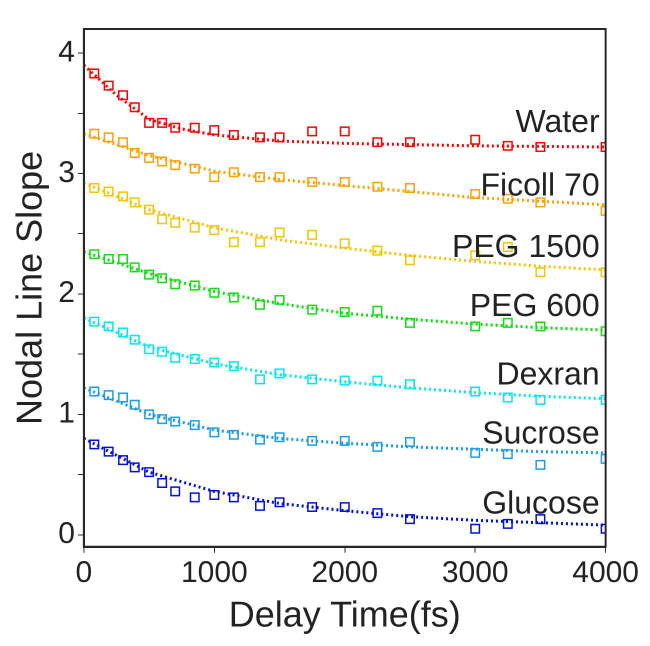 The width and height of the screenshot is (650, 646). I want to click on series-label: Glucose, so click(541, 502).